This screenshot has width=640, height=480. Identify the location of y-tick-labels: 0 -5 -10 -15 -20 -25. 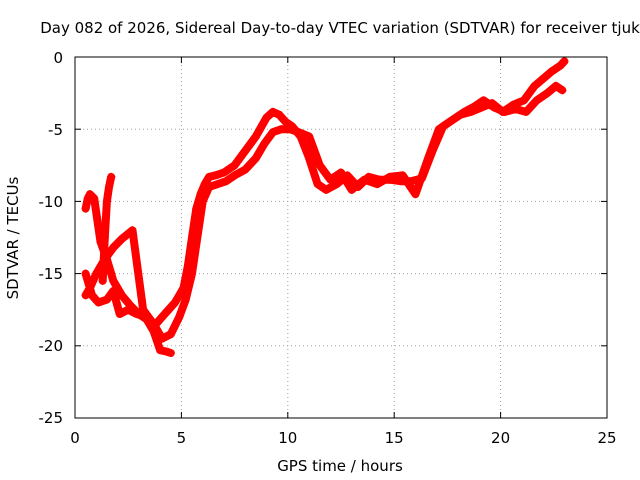
(51, 238).